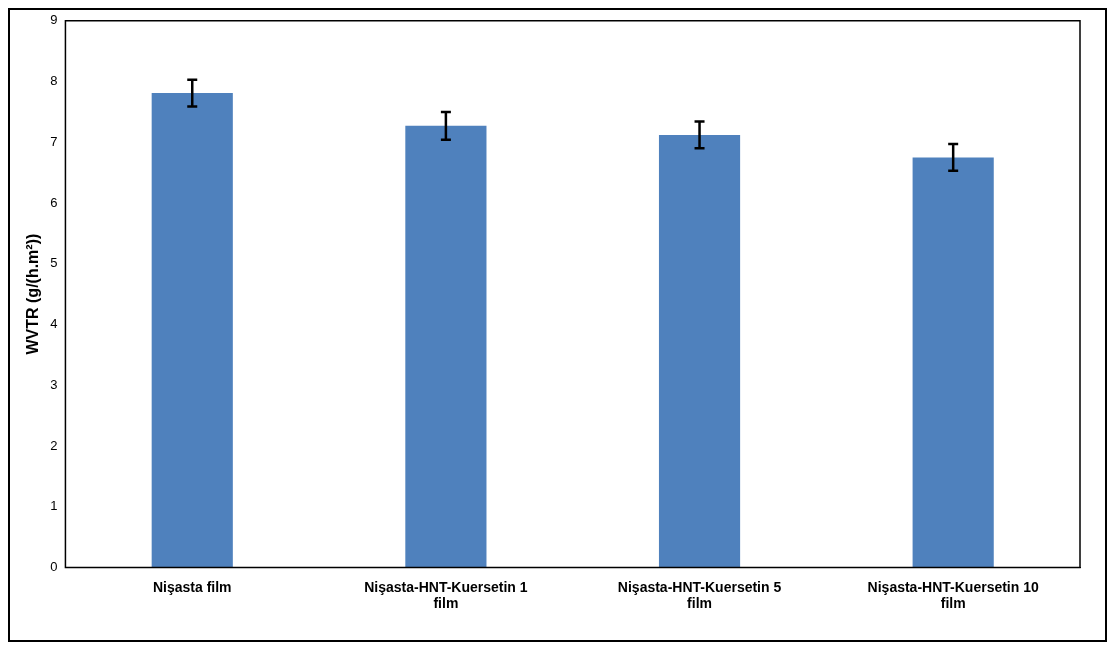 The image size is (1115, 652). What do you see at coordinates (54, 263) in the screenshot?
I see `y-tick-label: 5` at bounding box center [54, 263].